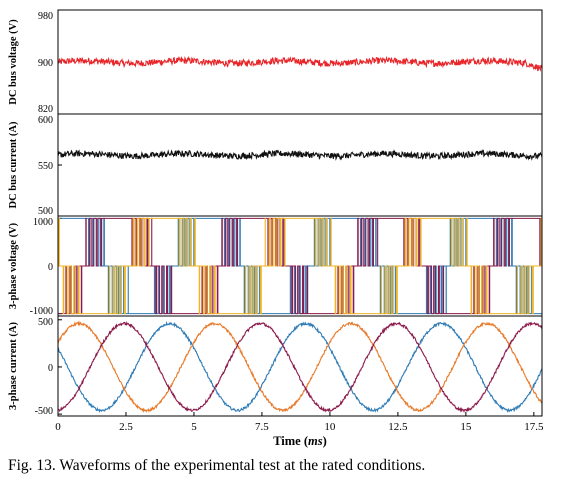 Image resolution: width=575 pixels, height=490 pixels. Describe the element at coordinates (466, 427) in the screenshot. I see `x-tick-label: 15` at that location.